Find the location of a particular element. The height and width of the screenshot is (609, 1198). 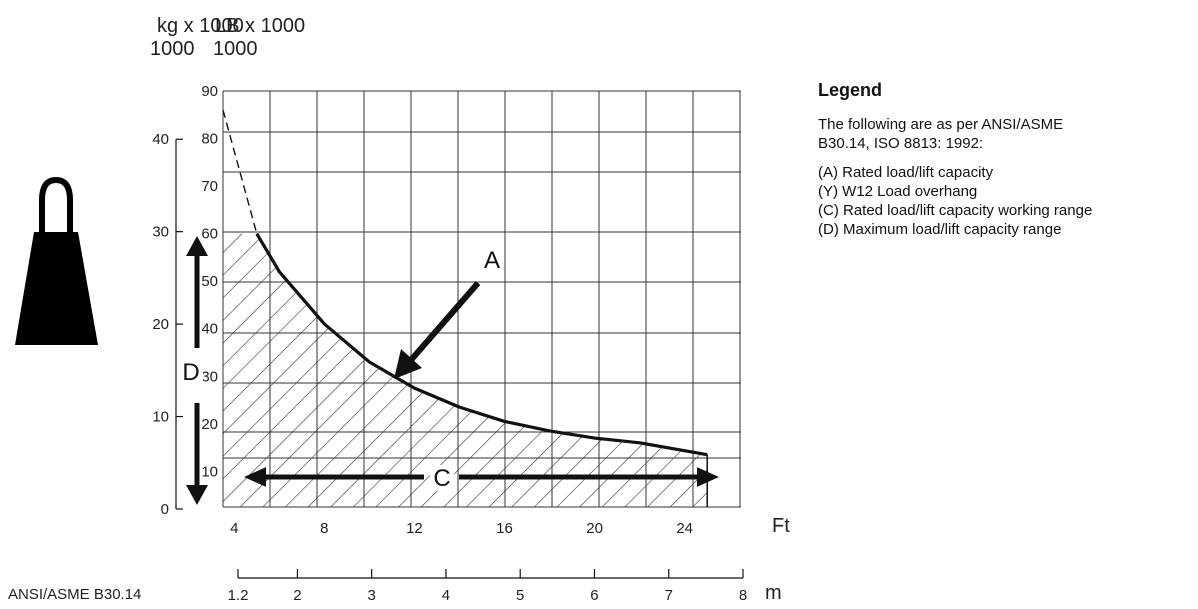

d-arrow-head-down is located at coordinates (197, 495).